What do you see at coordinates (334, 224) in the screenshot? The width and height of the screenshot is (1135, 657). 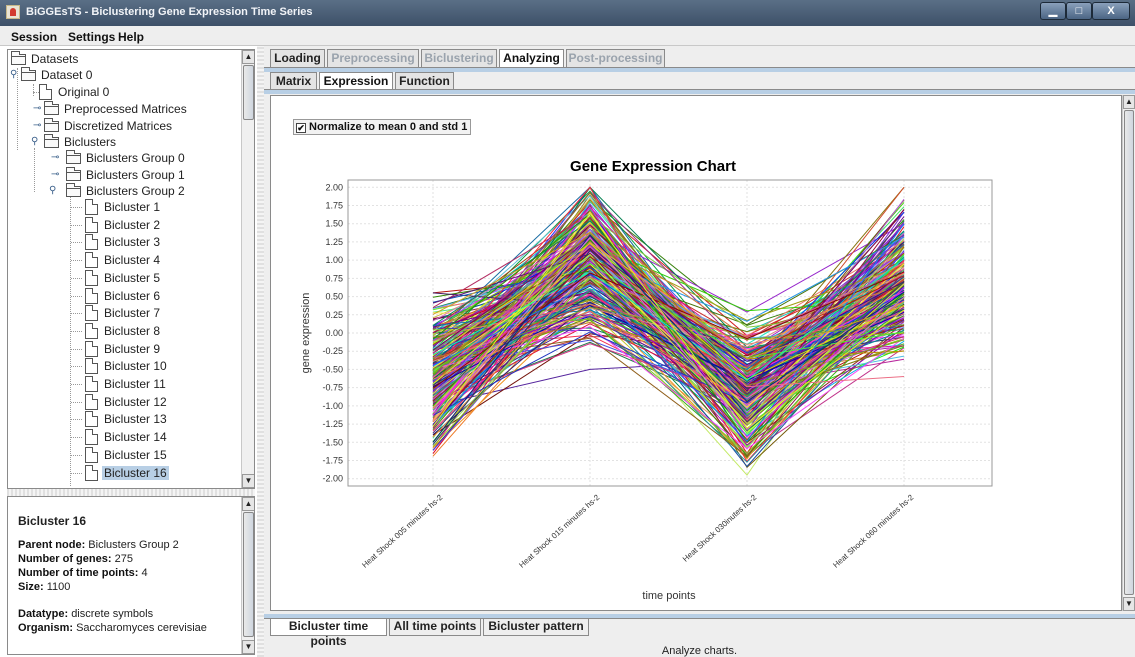 I see `y-tick-label: 1.50` at bounding box center [334, 224].